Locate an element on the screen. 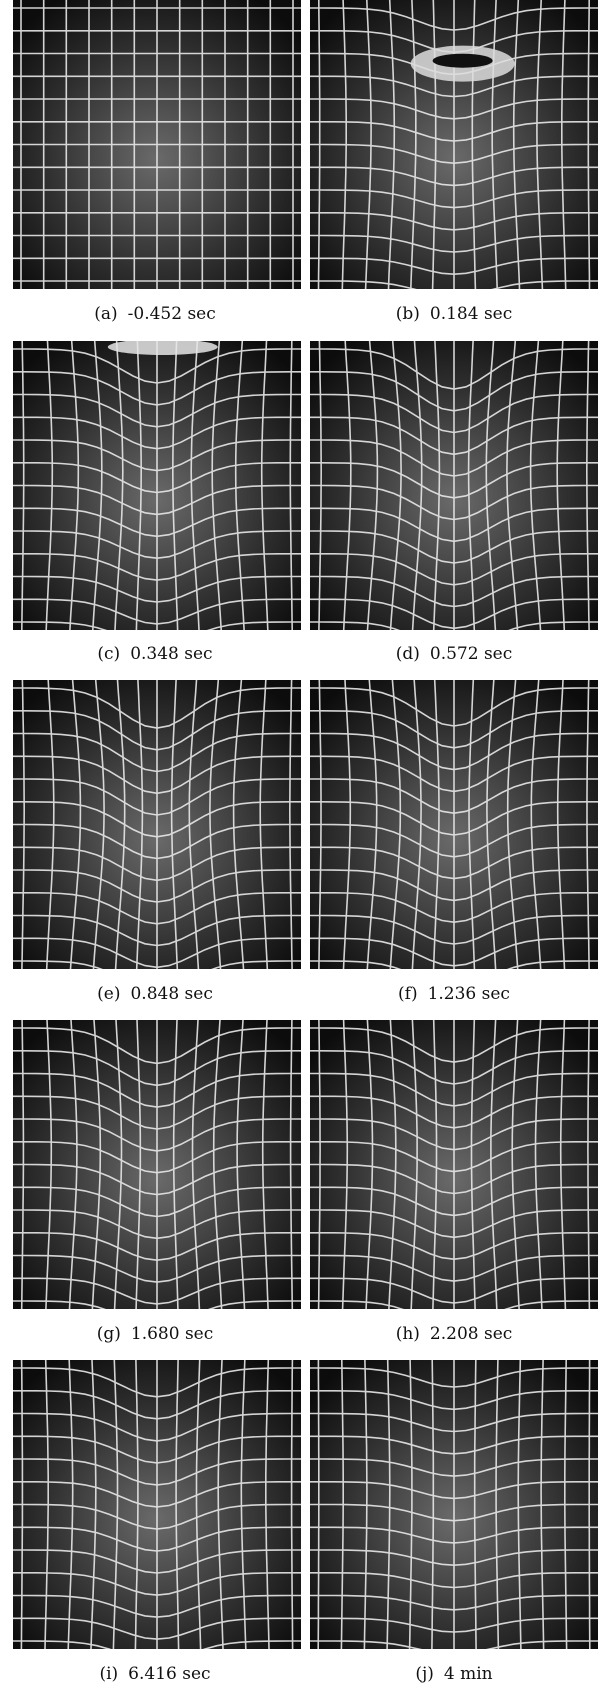 This screenshot has height=1690, width=616. caption-i: (i) 6.416 sec is located at coordinates (155, 1674).